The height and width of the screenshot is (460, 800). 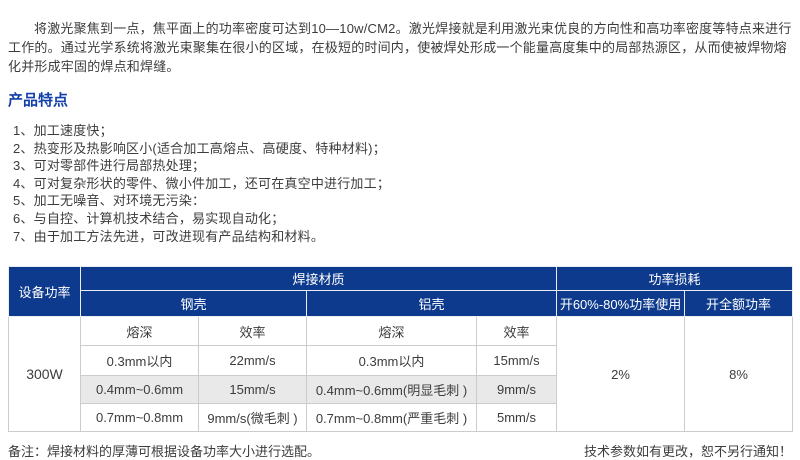 I want to click on feature-item-3: 3、可对零部件进行局部热处理；, so click(x=109, y=166).